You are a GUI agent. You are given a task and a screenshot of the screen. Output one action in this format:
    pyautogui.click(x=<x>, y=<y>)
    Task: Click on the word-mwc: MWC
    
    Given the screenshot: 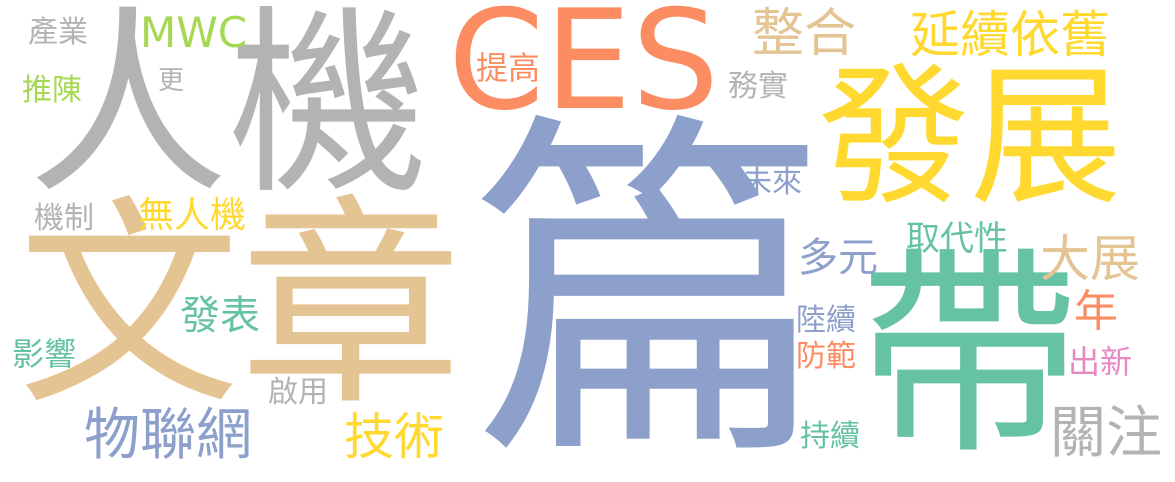 What is the action you would take?
    pyautogui.click(x=194, y=32)
    